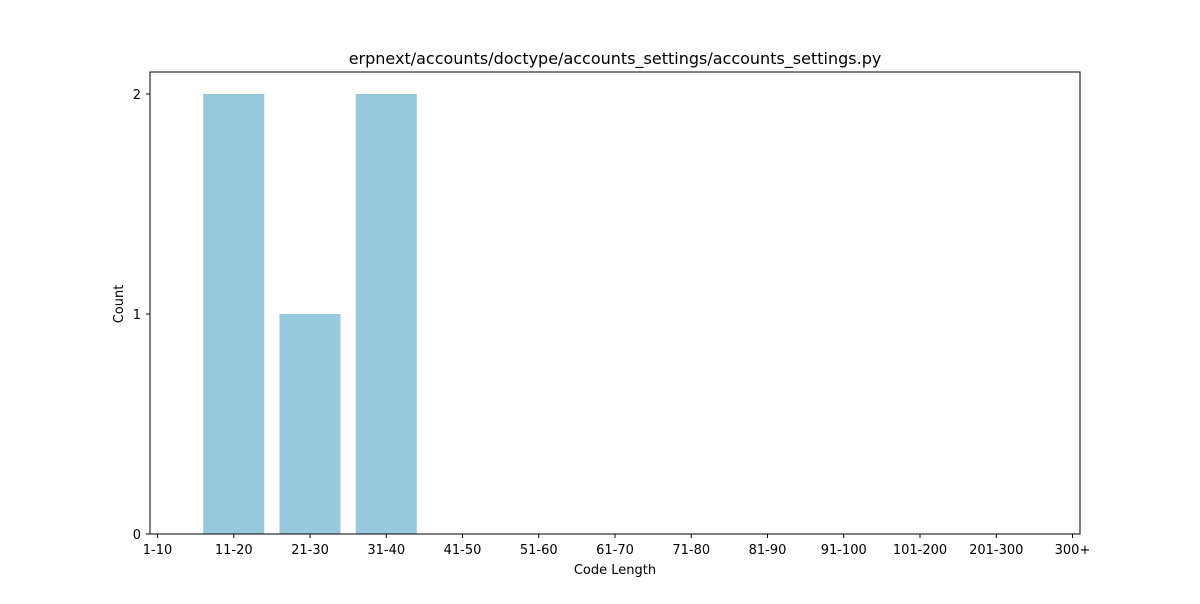 The image size is (1200, 604). What do you see at coordinates (137, 535) in the screenshot?
I see `y-tick-label: 0` at bounding box center [137, 535].